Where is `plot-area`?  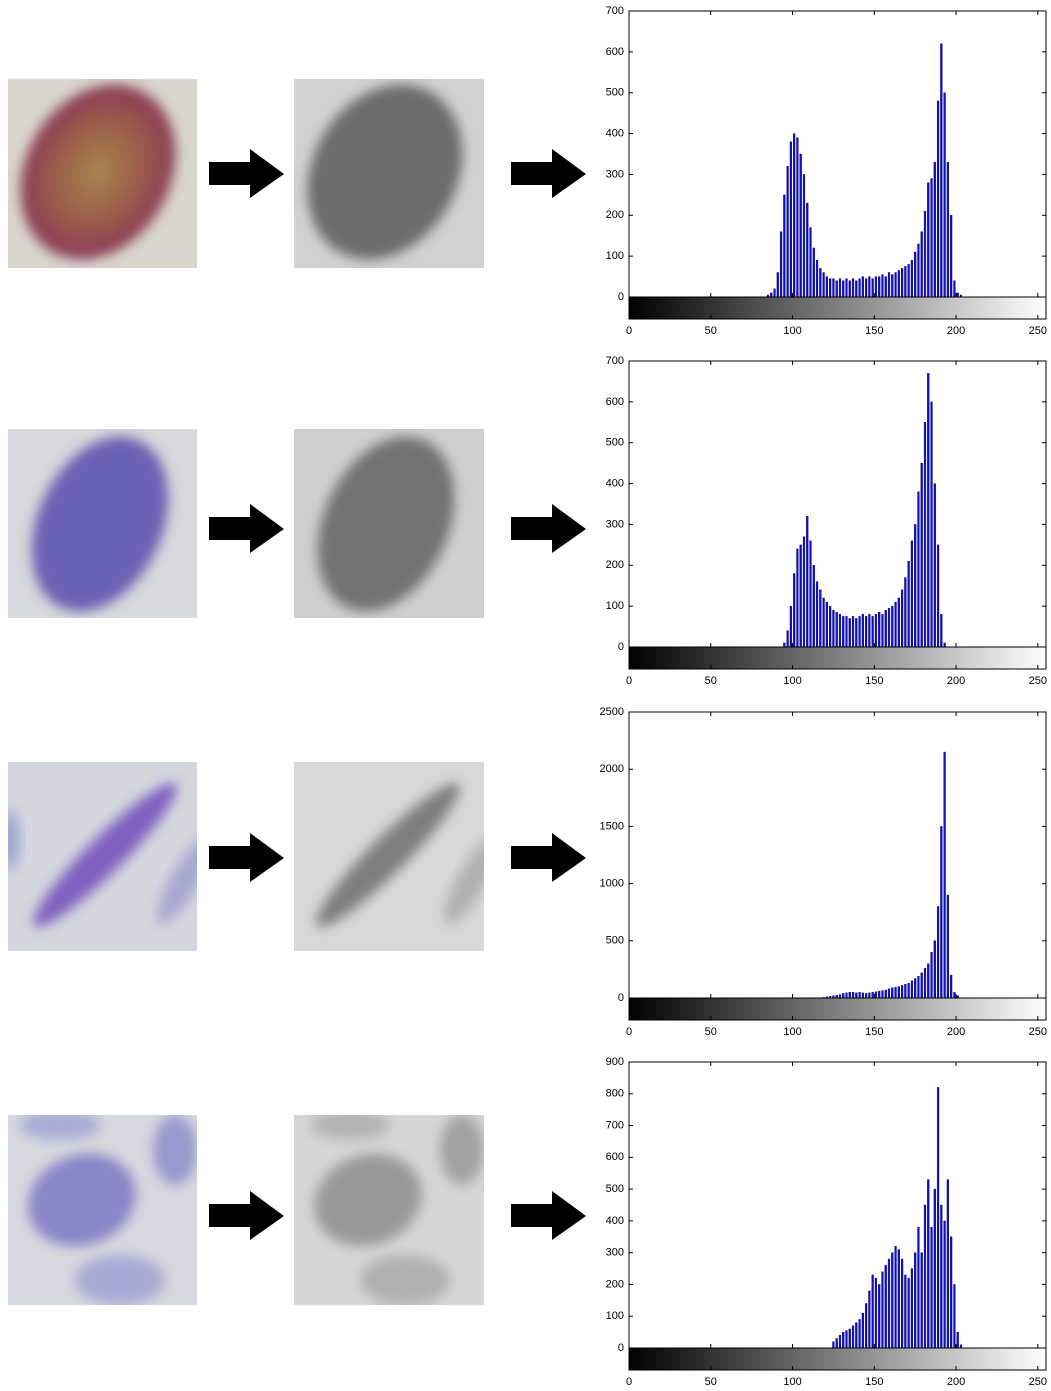 plot-area is located at coordinates (837, 1216).